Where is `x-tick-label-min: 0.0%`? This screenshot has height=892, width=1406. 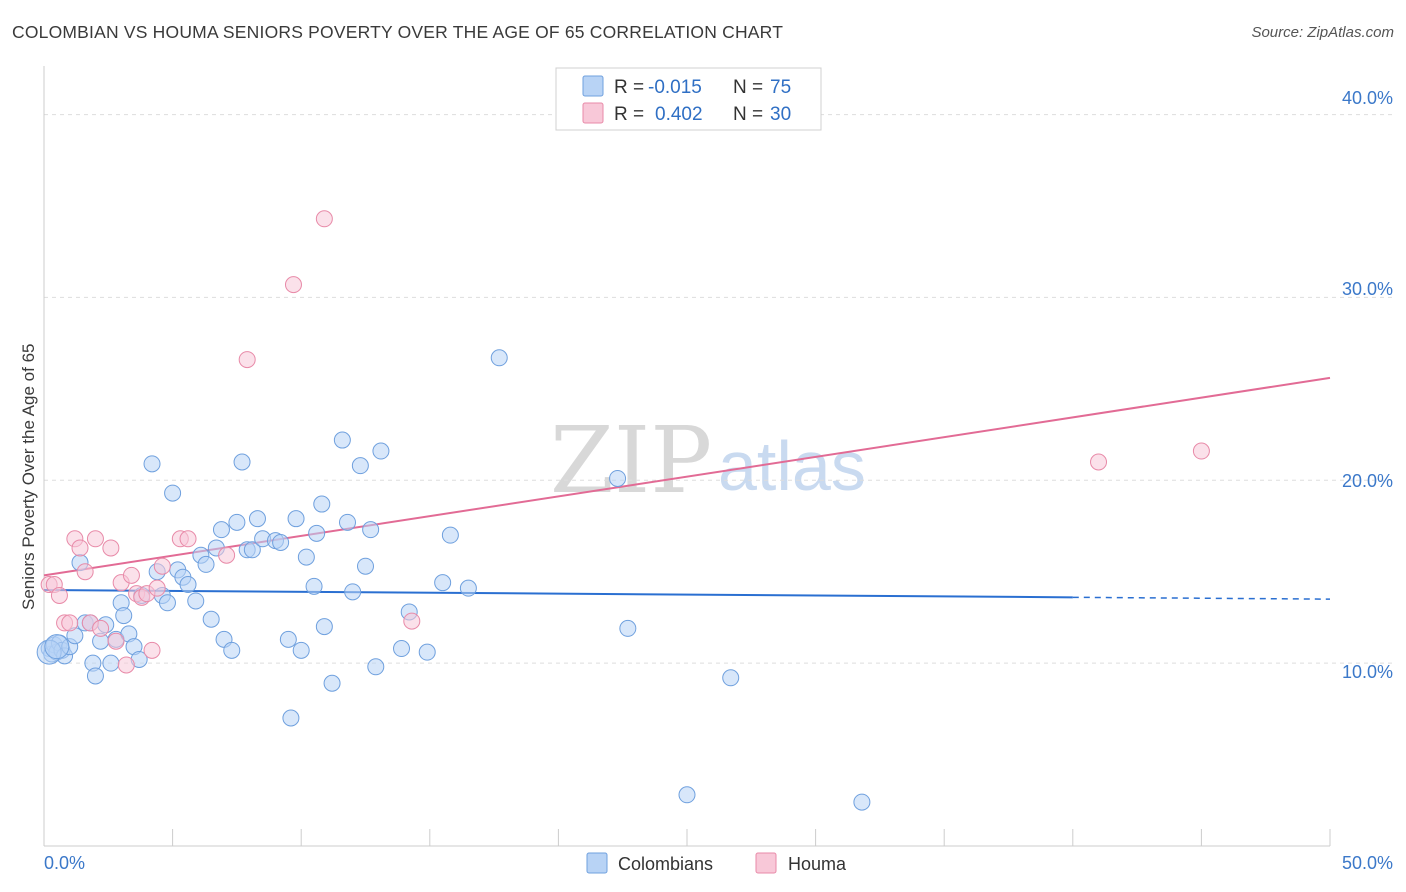 x-tick-label-min: 0.0% is located at coordinates (64, 863).